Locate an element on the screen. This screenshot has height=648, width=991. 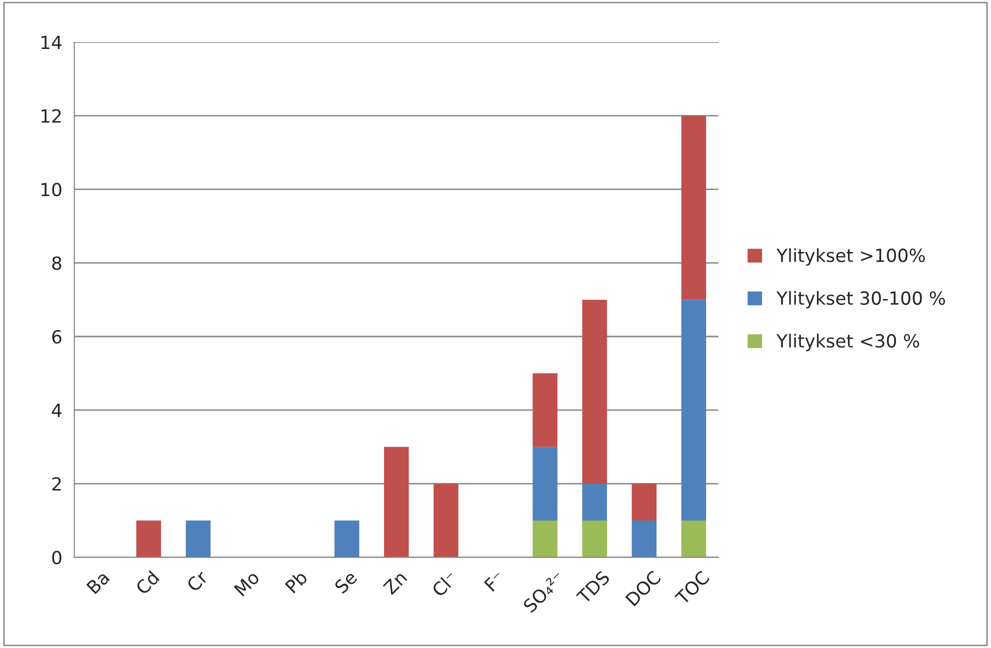
x-tick-label: Cr is located at coordinates (197, 580).